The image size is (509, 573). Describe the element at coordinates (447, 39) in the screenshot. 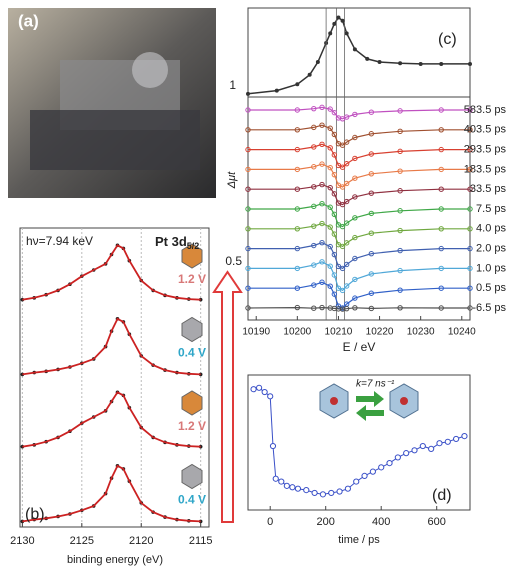

I see `panel-label: (c)` at that location.